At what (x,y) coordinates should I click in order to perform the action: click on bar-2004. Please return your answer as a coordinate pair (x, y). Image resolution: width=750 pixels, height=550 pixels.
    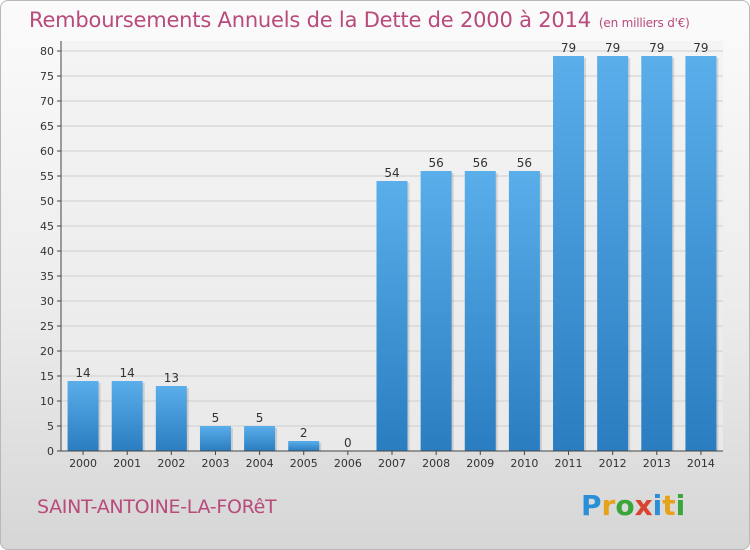
    Looking at the image, I should click on (260, 438).